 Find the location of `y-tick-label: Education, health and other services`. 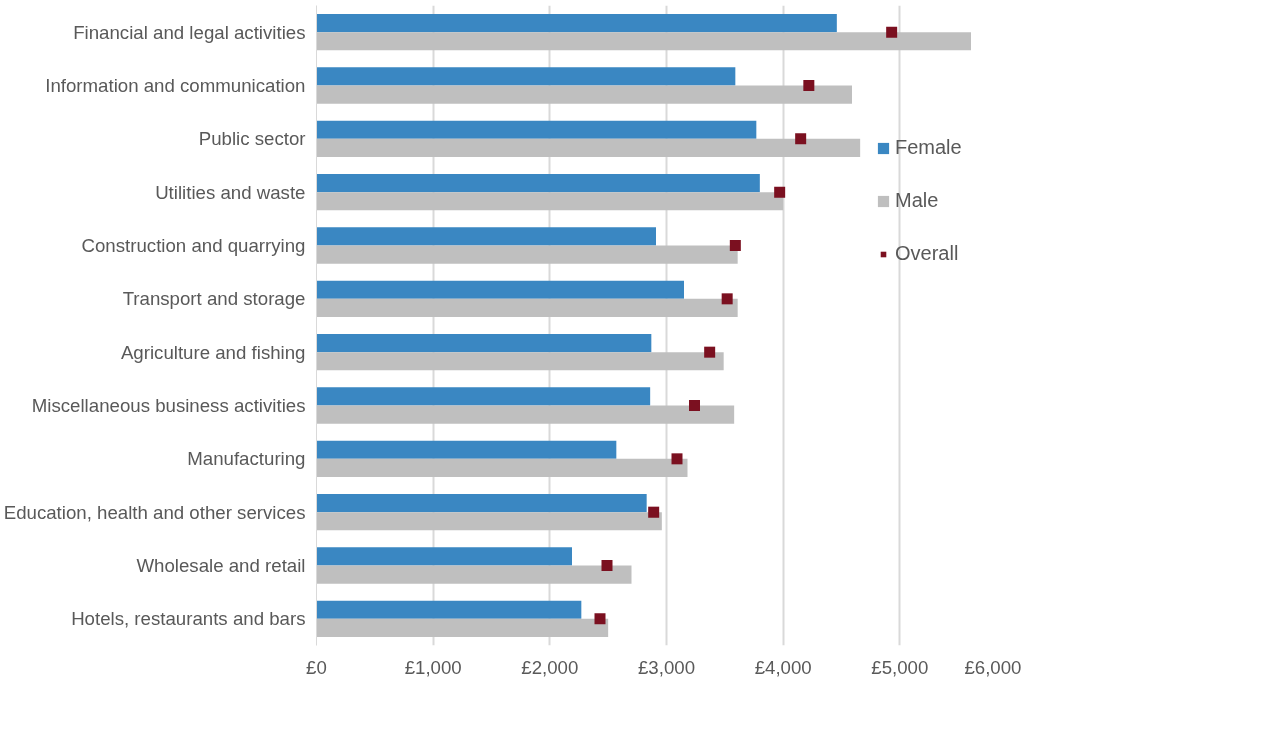

y-tick-label: Education, health and other services is located at coordinates (154, 512).